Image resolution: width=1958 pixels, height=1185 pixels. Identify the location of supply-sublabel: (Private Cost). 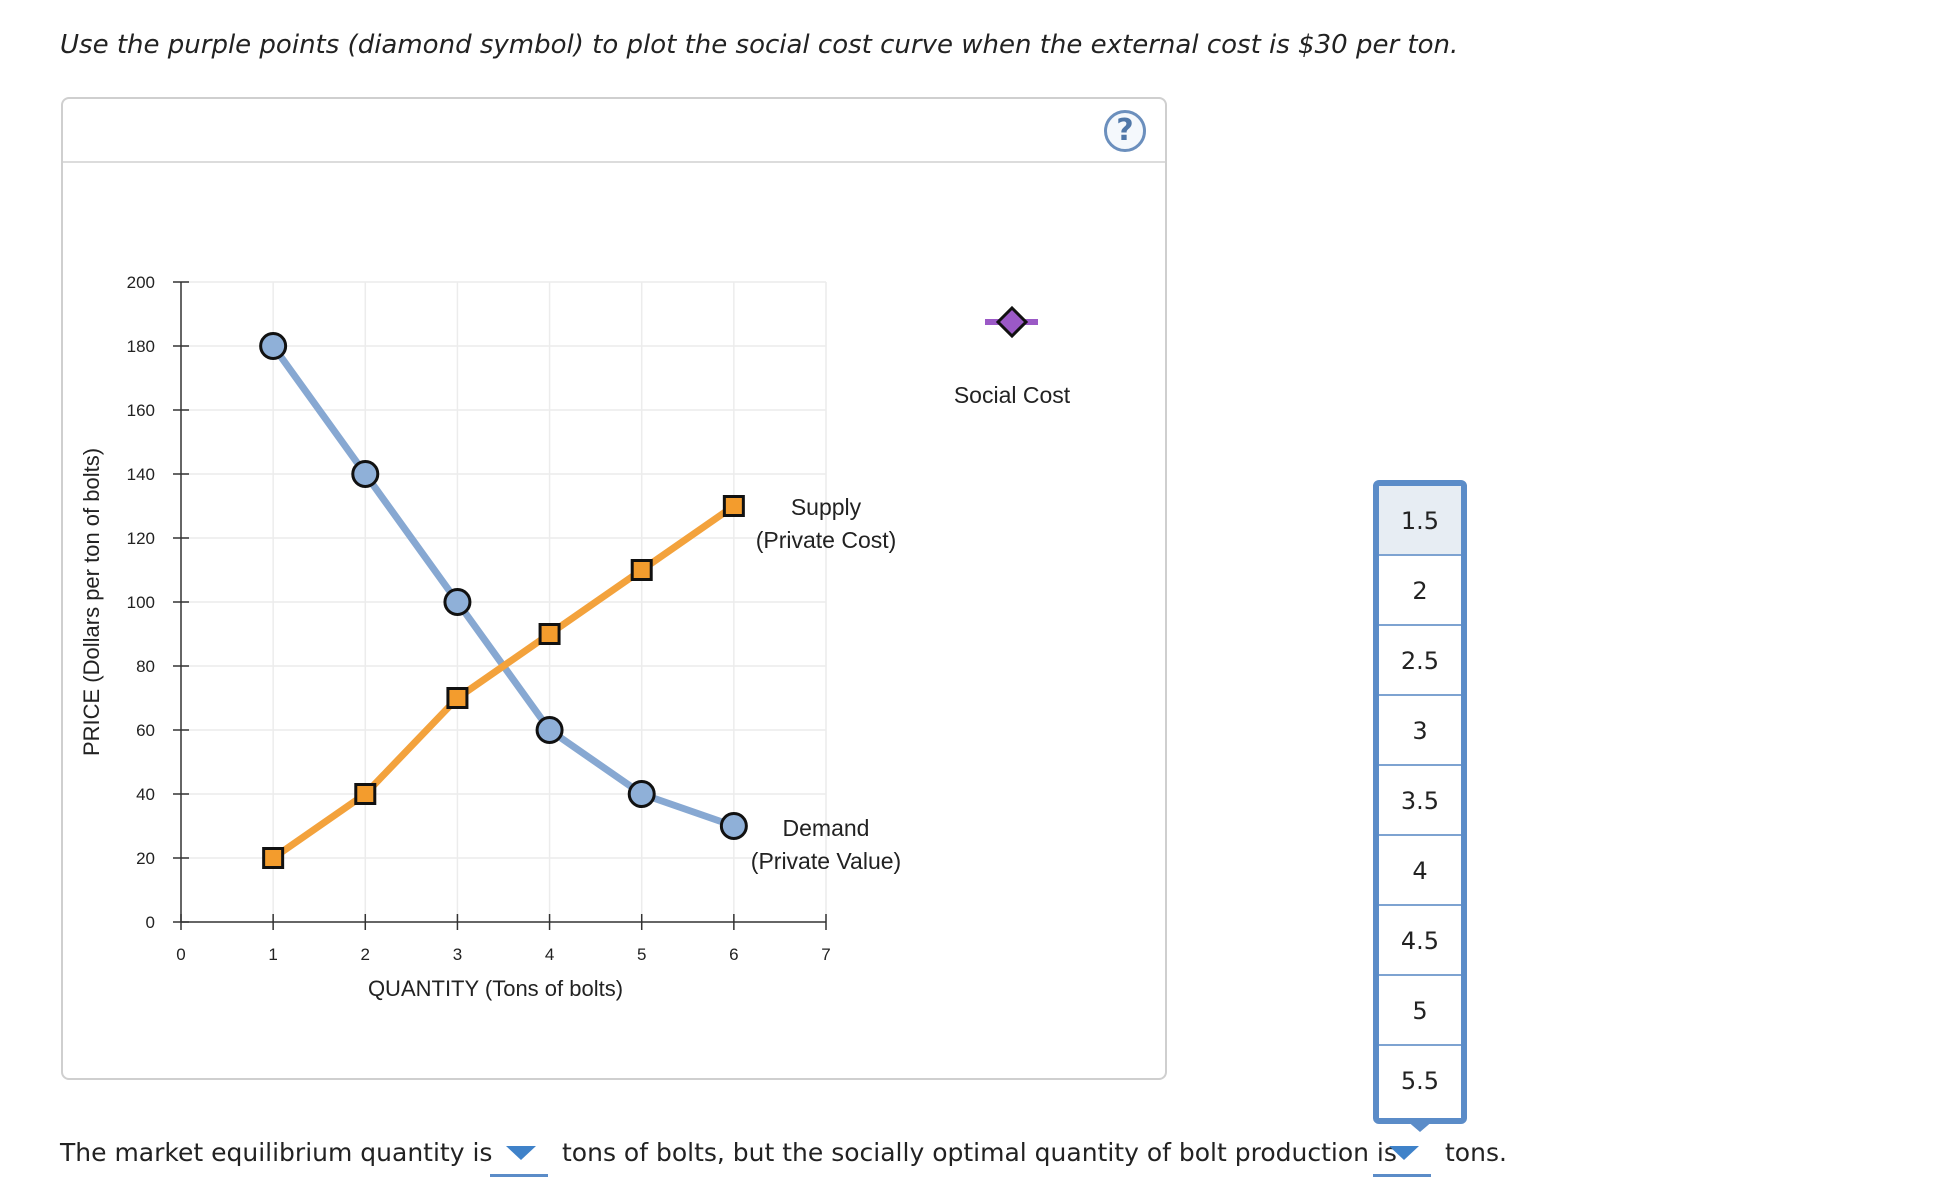
(826, 540).